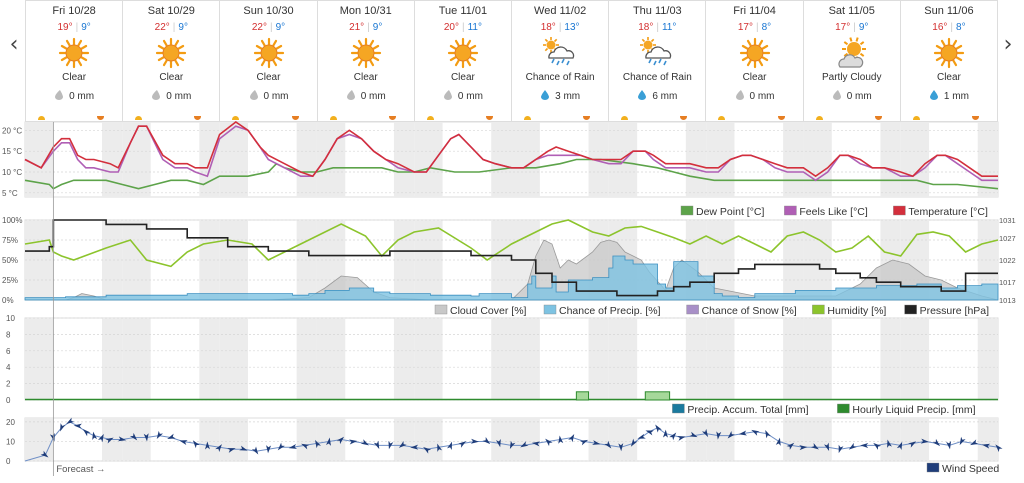  What do you see at coordinates (1008, 44) in the screenshot?
I see `next-arrow-icon: ›` at bounding box center [1008, 44].